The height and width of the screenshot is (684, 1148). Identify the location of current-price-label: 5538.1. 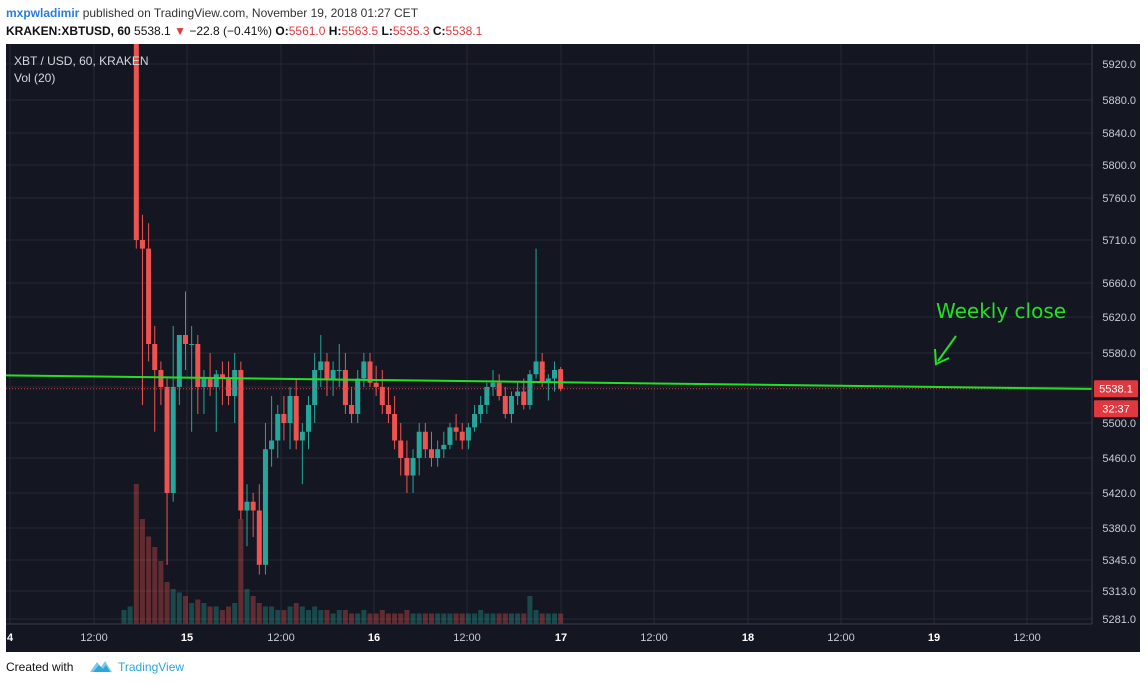
(1116, 390).